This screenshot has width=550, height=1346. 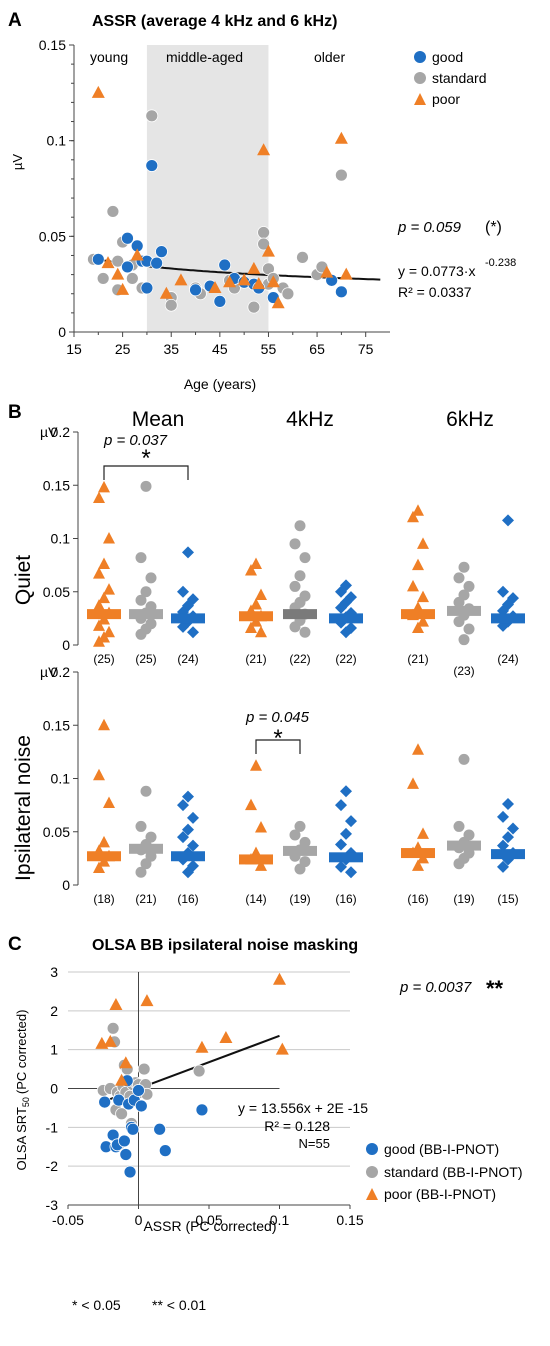 I want to click on panel-a-y-tick-label: 0, so click(x=62, y=332).